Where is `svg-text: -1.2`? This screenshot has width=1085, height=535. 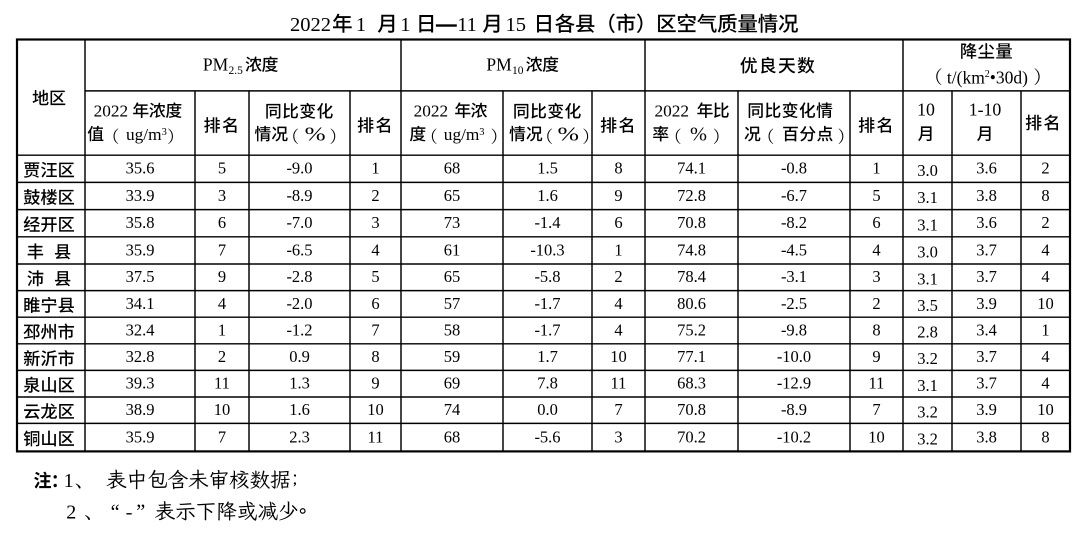 svg-text: -1.2 is located at coordinates (299, 329).